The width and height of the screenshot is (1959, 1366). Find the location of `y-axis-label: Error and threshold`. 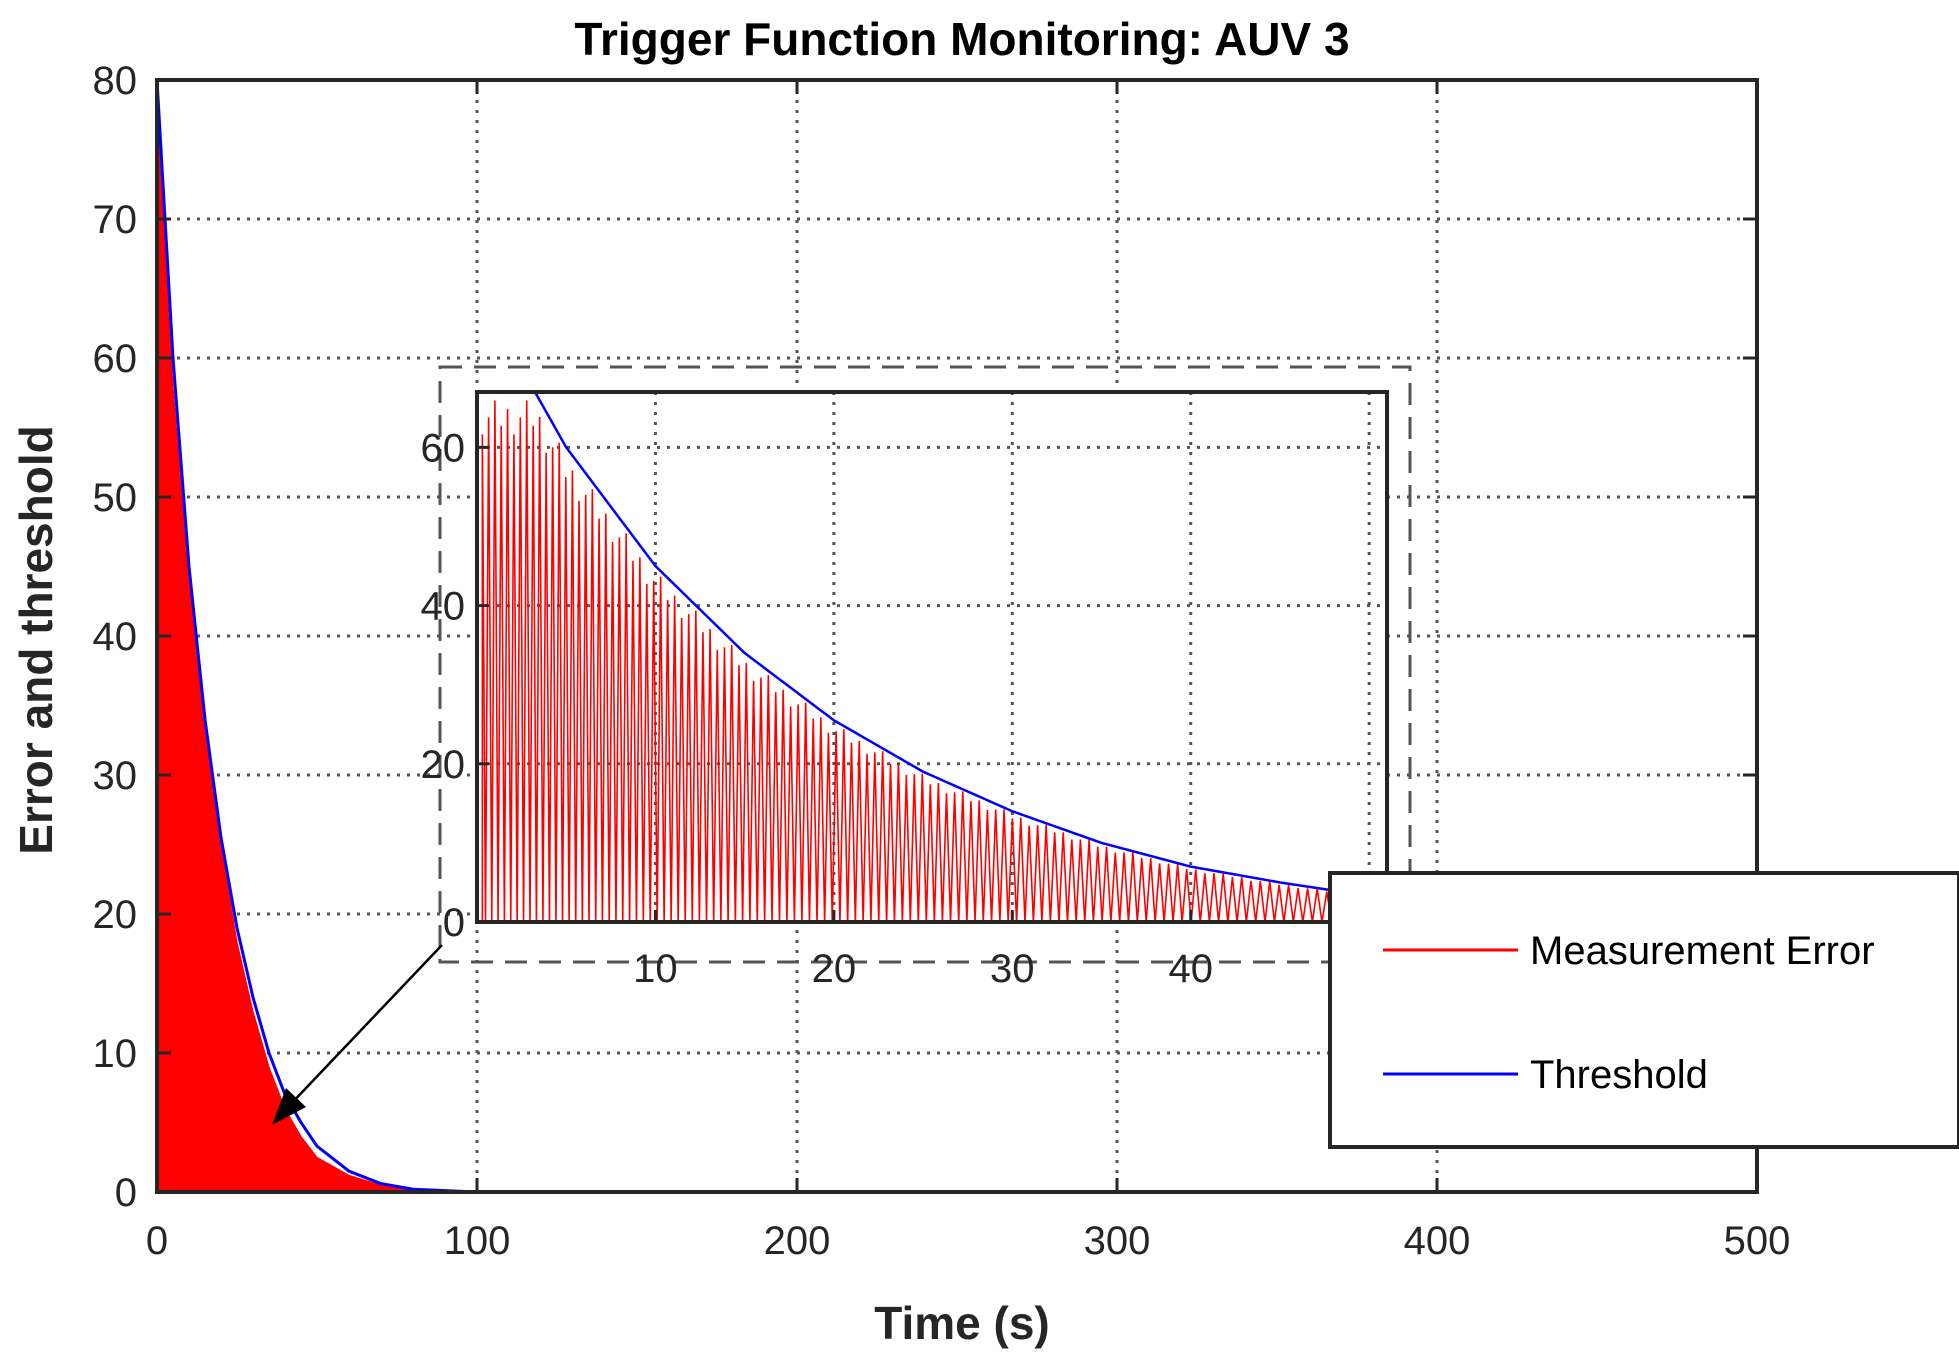

y-axis-label: Error and threshold is located at coordinates (36, 639).